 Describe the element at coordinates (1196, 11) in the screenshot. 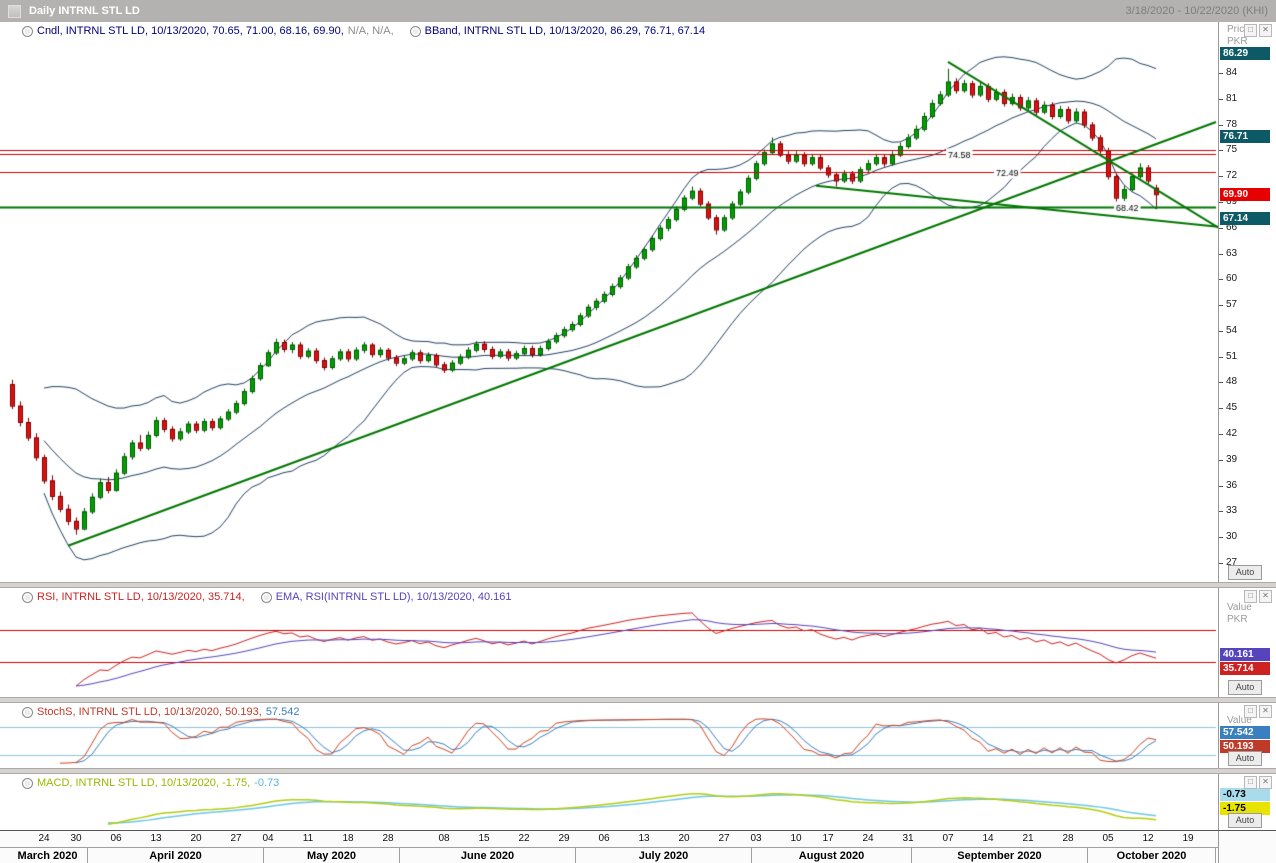

I see `date-range-label: 3/18/2020 - 10/22/2020 (KHI)` at that location.